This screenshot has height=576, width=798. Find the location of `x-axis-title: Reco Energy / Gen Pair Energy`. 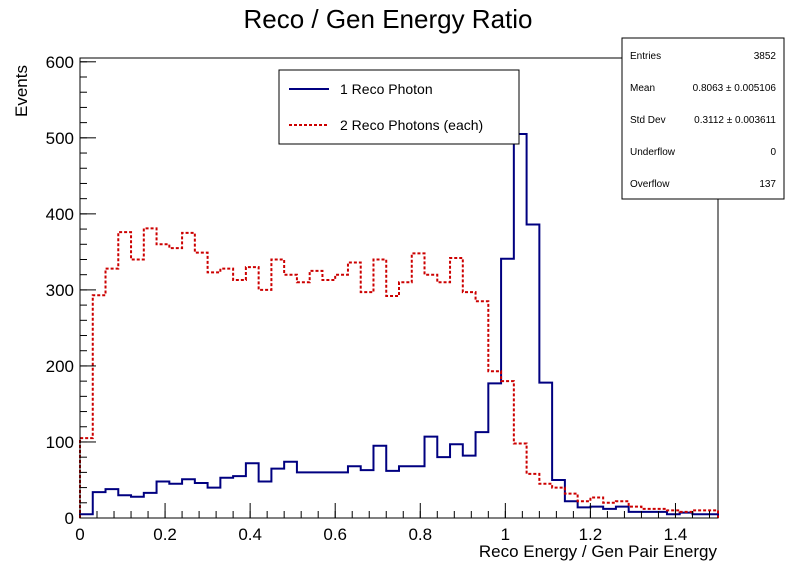

x-axis-title: Reco Energy / Gen Pair Energy is located at coordinates (598, 551).